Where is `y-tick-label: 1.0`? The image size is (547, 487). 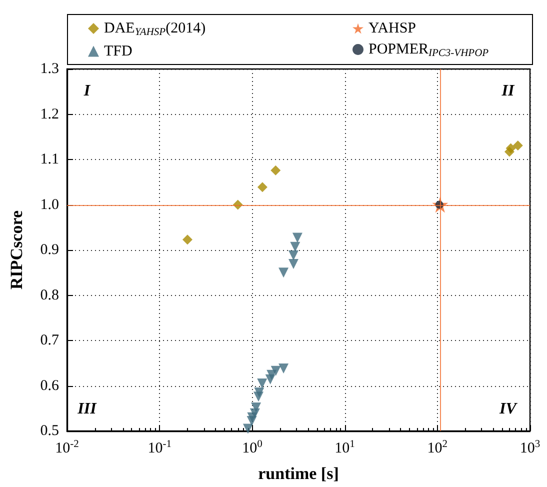
y-tick-label: 1.0 is located at coordinates (49, 204).